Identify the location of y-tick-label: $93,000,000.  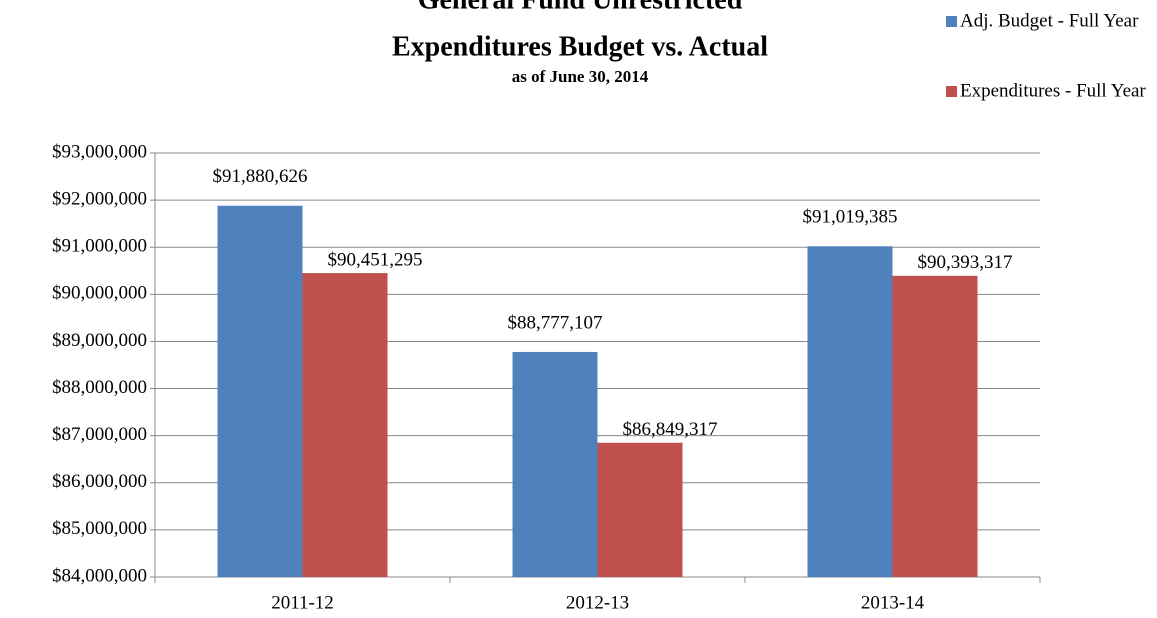
(99, 151).